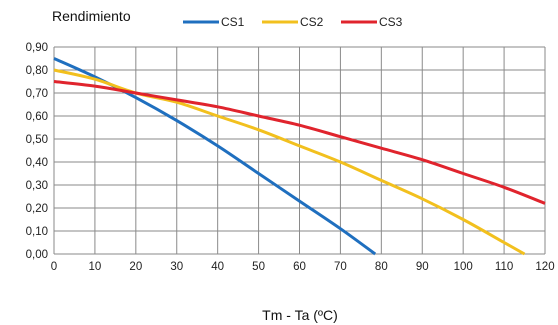 This screenshot has height=325, width=558. I want to click on y-tick-label: 0,20, so click(37, 209).